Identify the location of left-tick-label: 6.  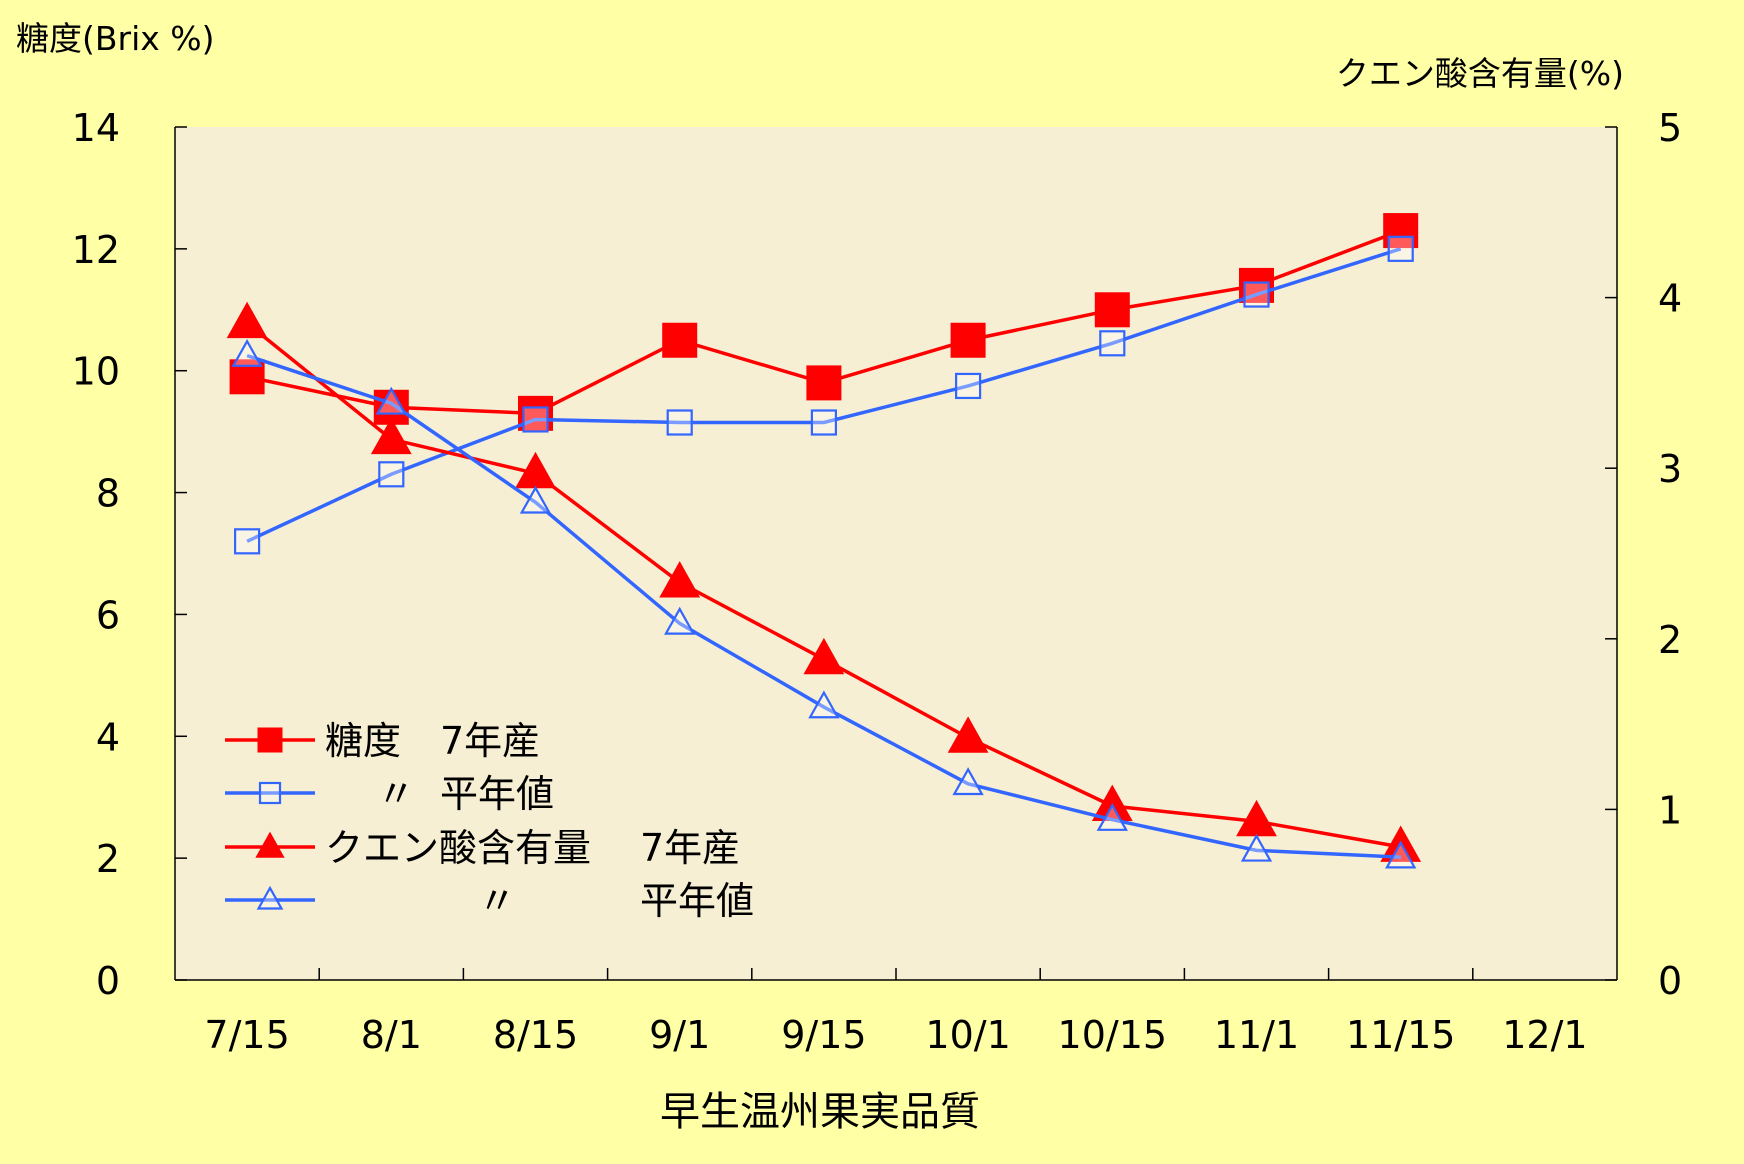
(108, 615).